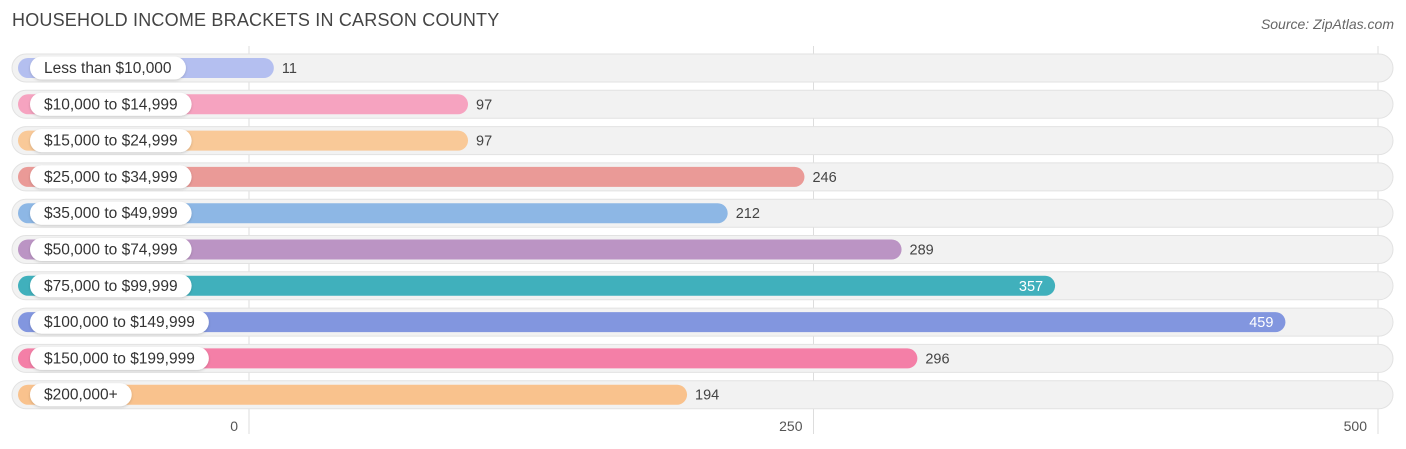  I want to click on row-background, so click(702, 68).